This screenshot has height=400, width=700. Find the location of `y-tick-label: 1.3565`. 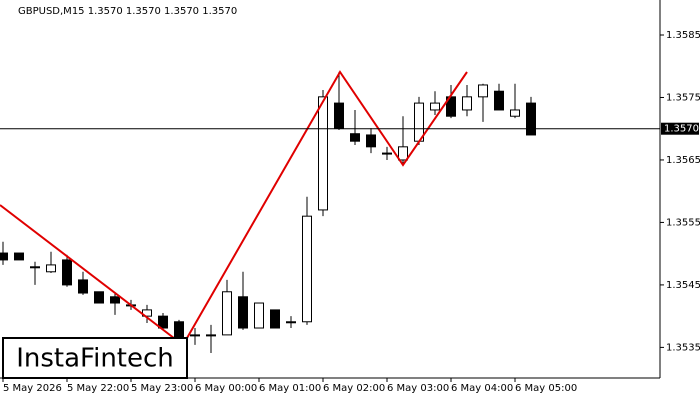

y-tick-label: 1.3565 is located at coordinates (683, 160).